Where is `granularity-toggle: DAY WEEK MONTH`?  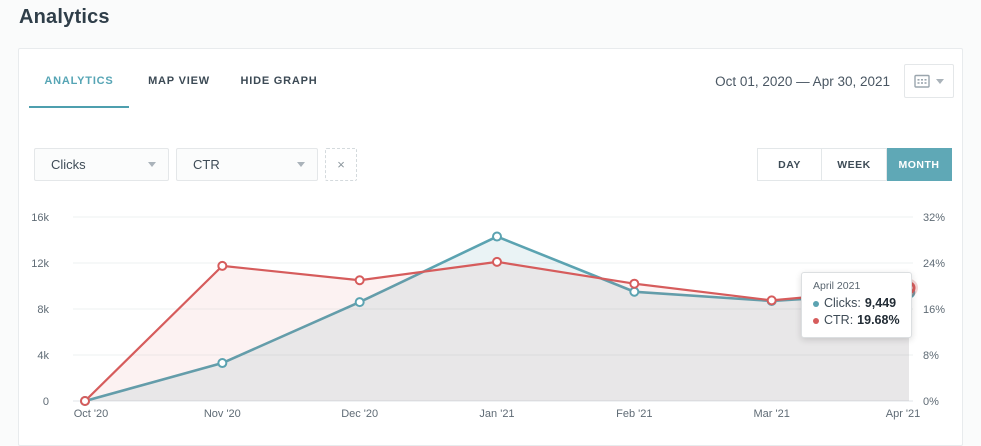
granularity-toggle: DAY WEEK MONTH is located at coordinates (854, 164).